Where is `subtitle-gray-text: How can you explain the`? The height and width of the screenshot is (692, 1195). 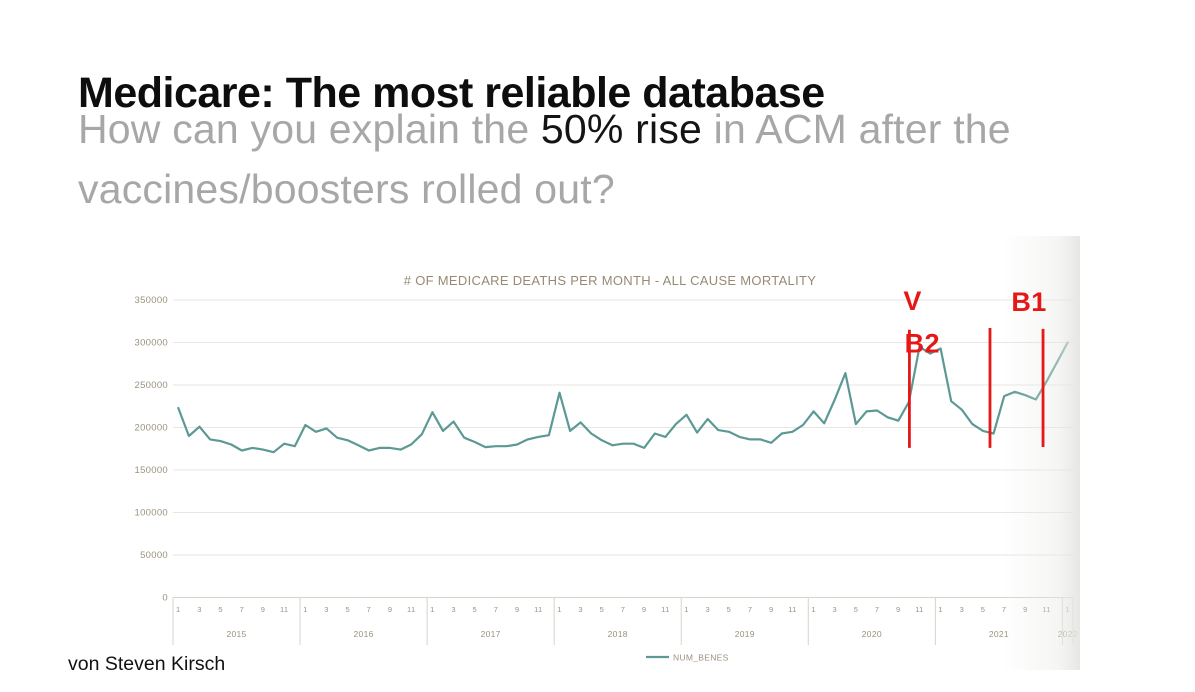 subtitle-gray-text: How can you explain the is located at coordinates (309, 129).